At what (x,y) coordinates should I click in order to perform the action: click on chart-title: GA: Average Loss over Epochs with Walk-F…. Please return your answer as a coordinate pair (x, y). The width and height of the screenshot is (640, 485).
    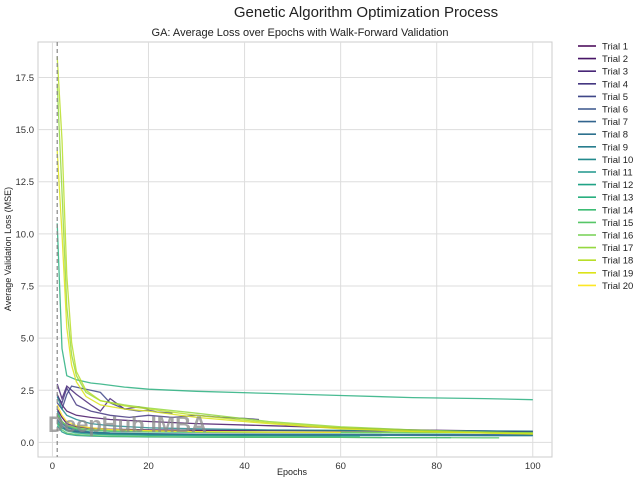
    Looking at the image, I should click on (300, 33).